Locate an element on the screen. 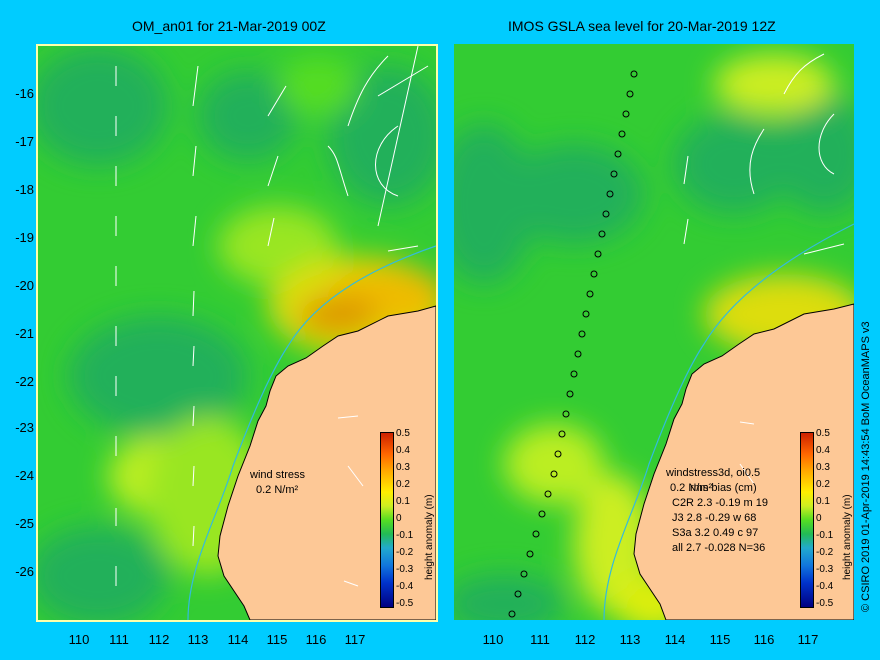 The height and width of the screenshot is (660, 880). lat-label: -18 is located at coordinates (24, 189).